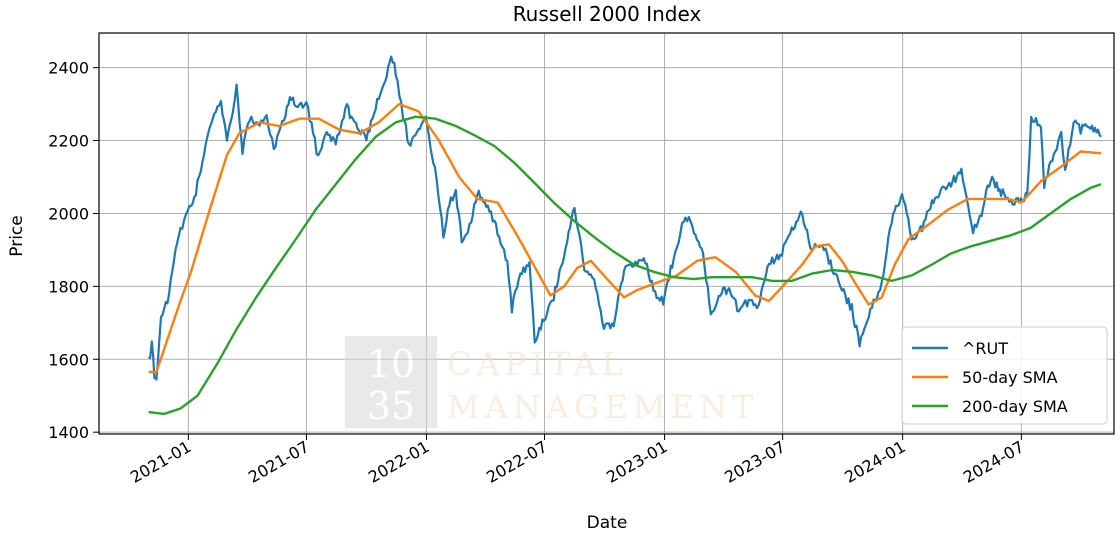  I want to click on watermark-number-top: 10, so click(391, 364).